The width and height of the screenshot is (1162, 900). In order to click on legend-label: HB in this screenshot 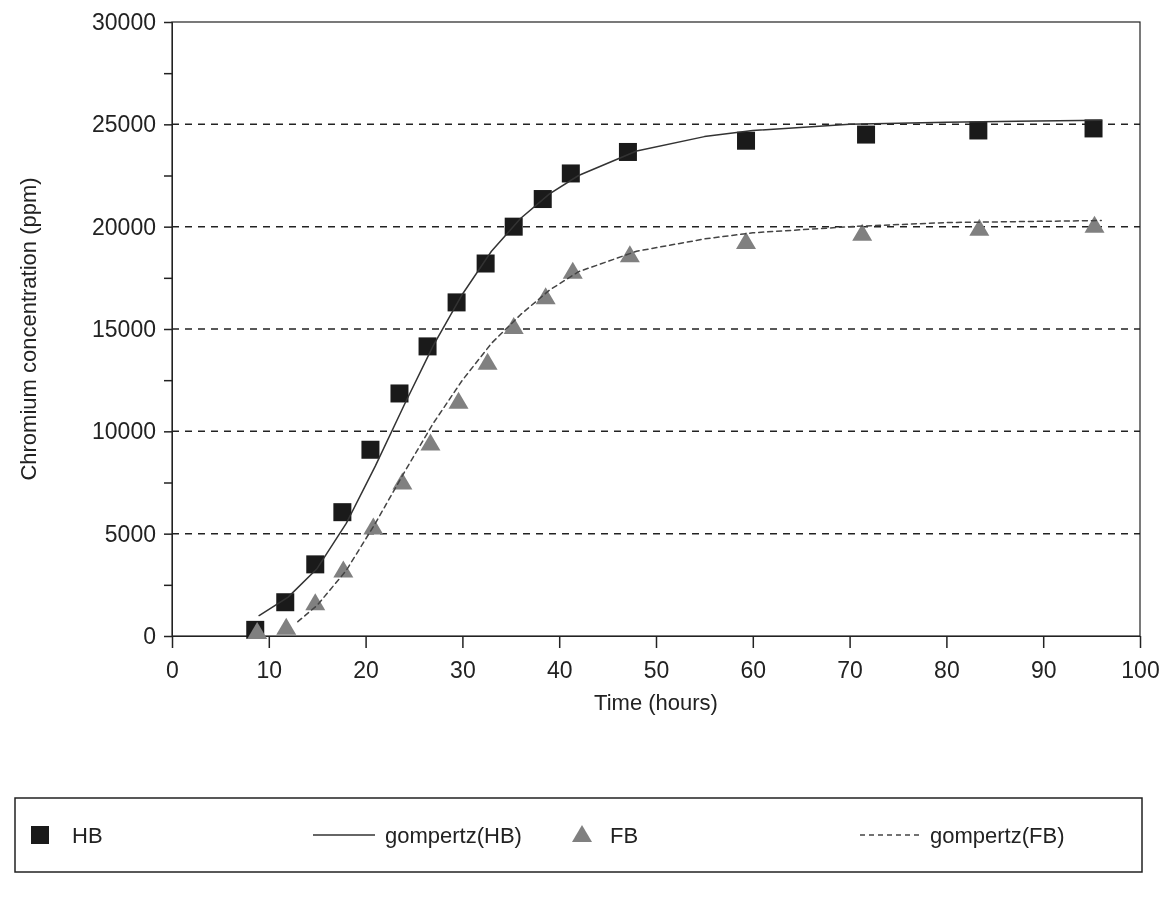, I will do `click(87, 835)`.